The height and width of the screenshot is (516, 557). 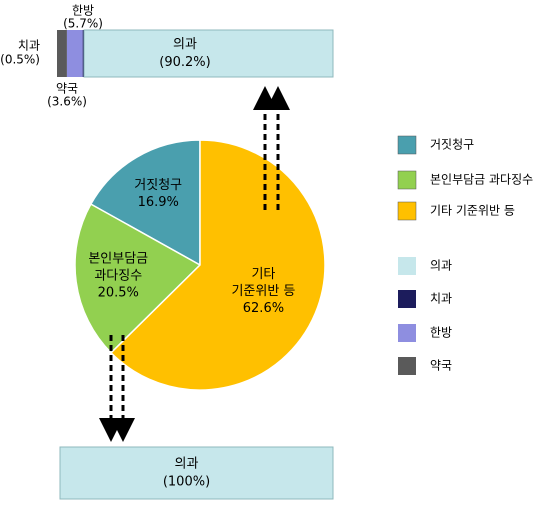 I want to click on slice-label: 기준위반 등, so click(x=263, y=291).